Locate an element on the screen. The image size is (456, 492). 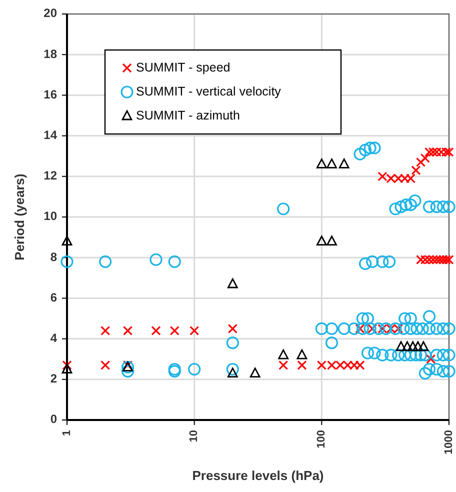
x-tick-label: 100 is located at coordinates (322, 439).